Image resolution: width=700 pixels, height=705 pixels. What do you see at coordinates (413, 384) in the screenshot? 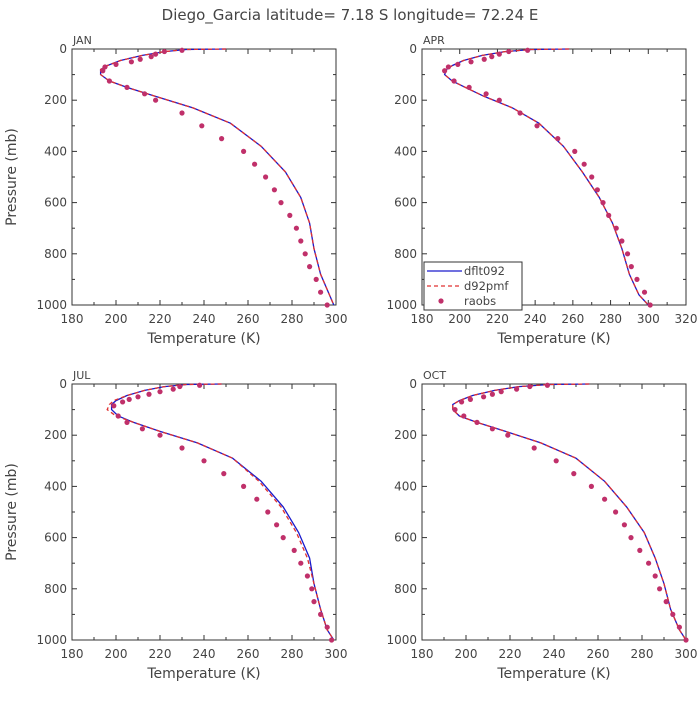
I see `y-tick-label: 0` at bounding box center [413, 384].